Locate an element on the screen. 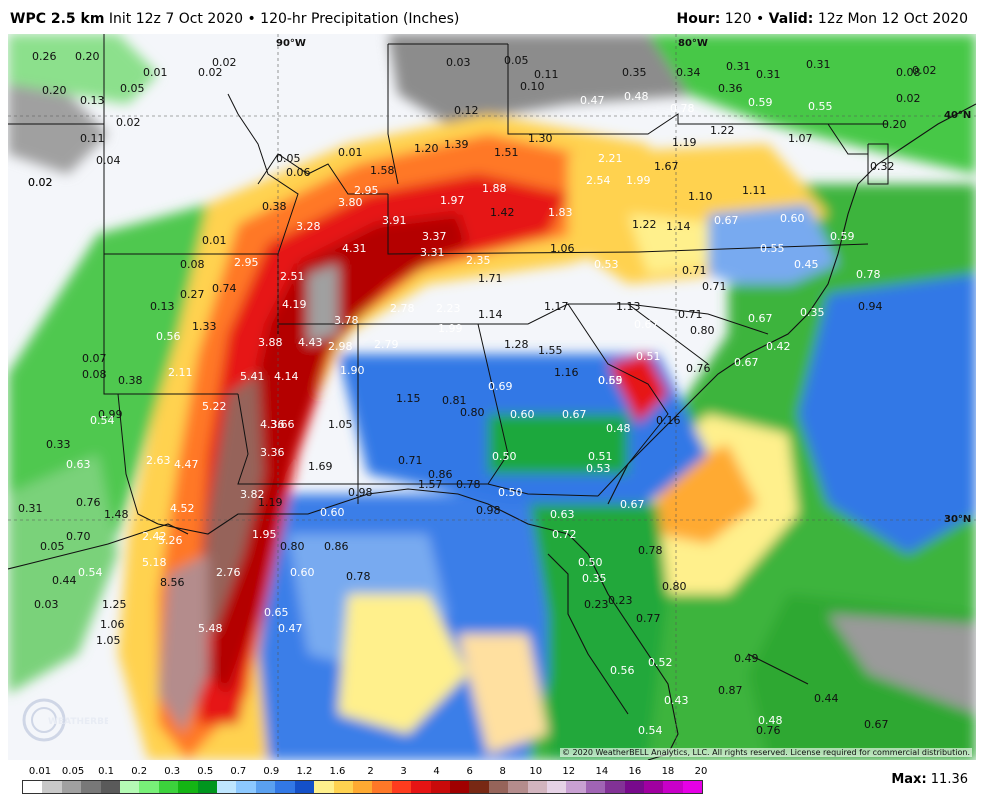 This screenshot has width=984, height=808. precip-value-label: 4.19 is located at coordinates (294, 304).